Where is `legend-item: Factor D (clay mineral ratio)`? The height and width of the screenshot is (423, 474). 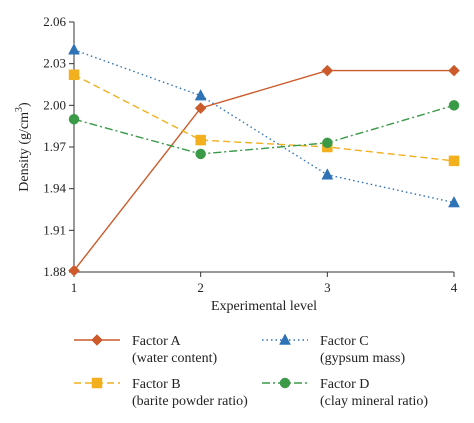
legend-item: Factor D (clay mineral ratio) is located at coordinates (345, 393).